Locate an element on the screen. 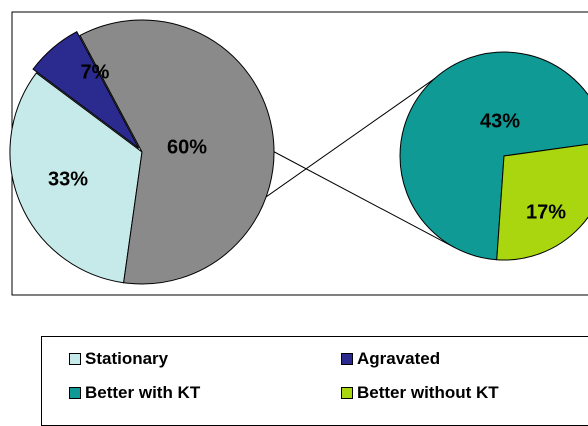 This screenshot has height=426, width=588. legend-item-better-with-kt: Better with KT is located at coordinates (134, 393).